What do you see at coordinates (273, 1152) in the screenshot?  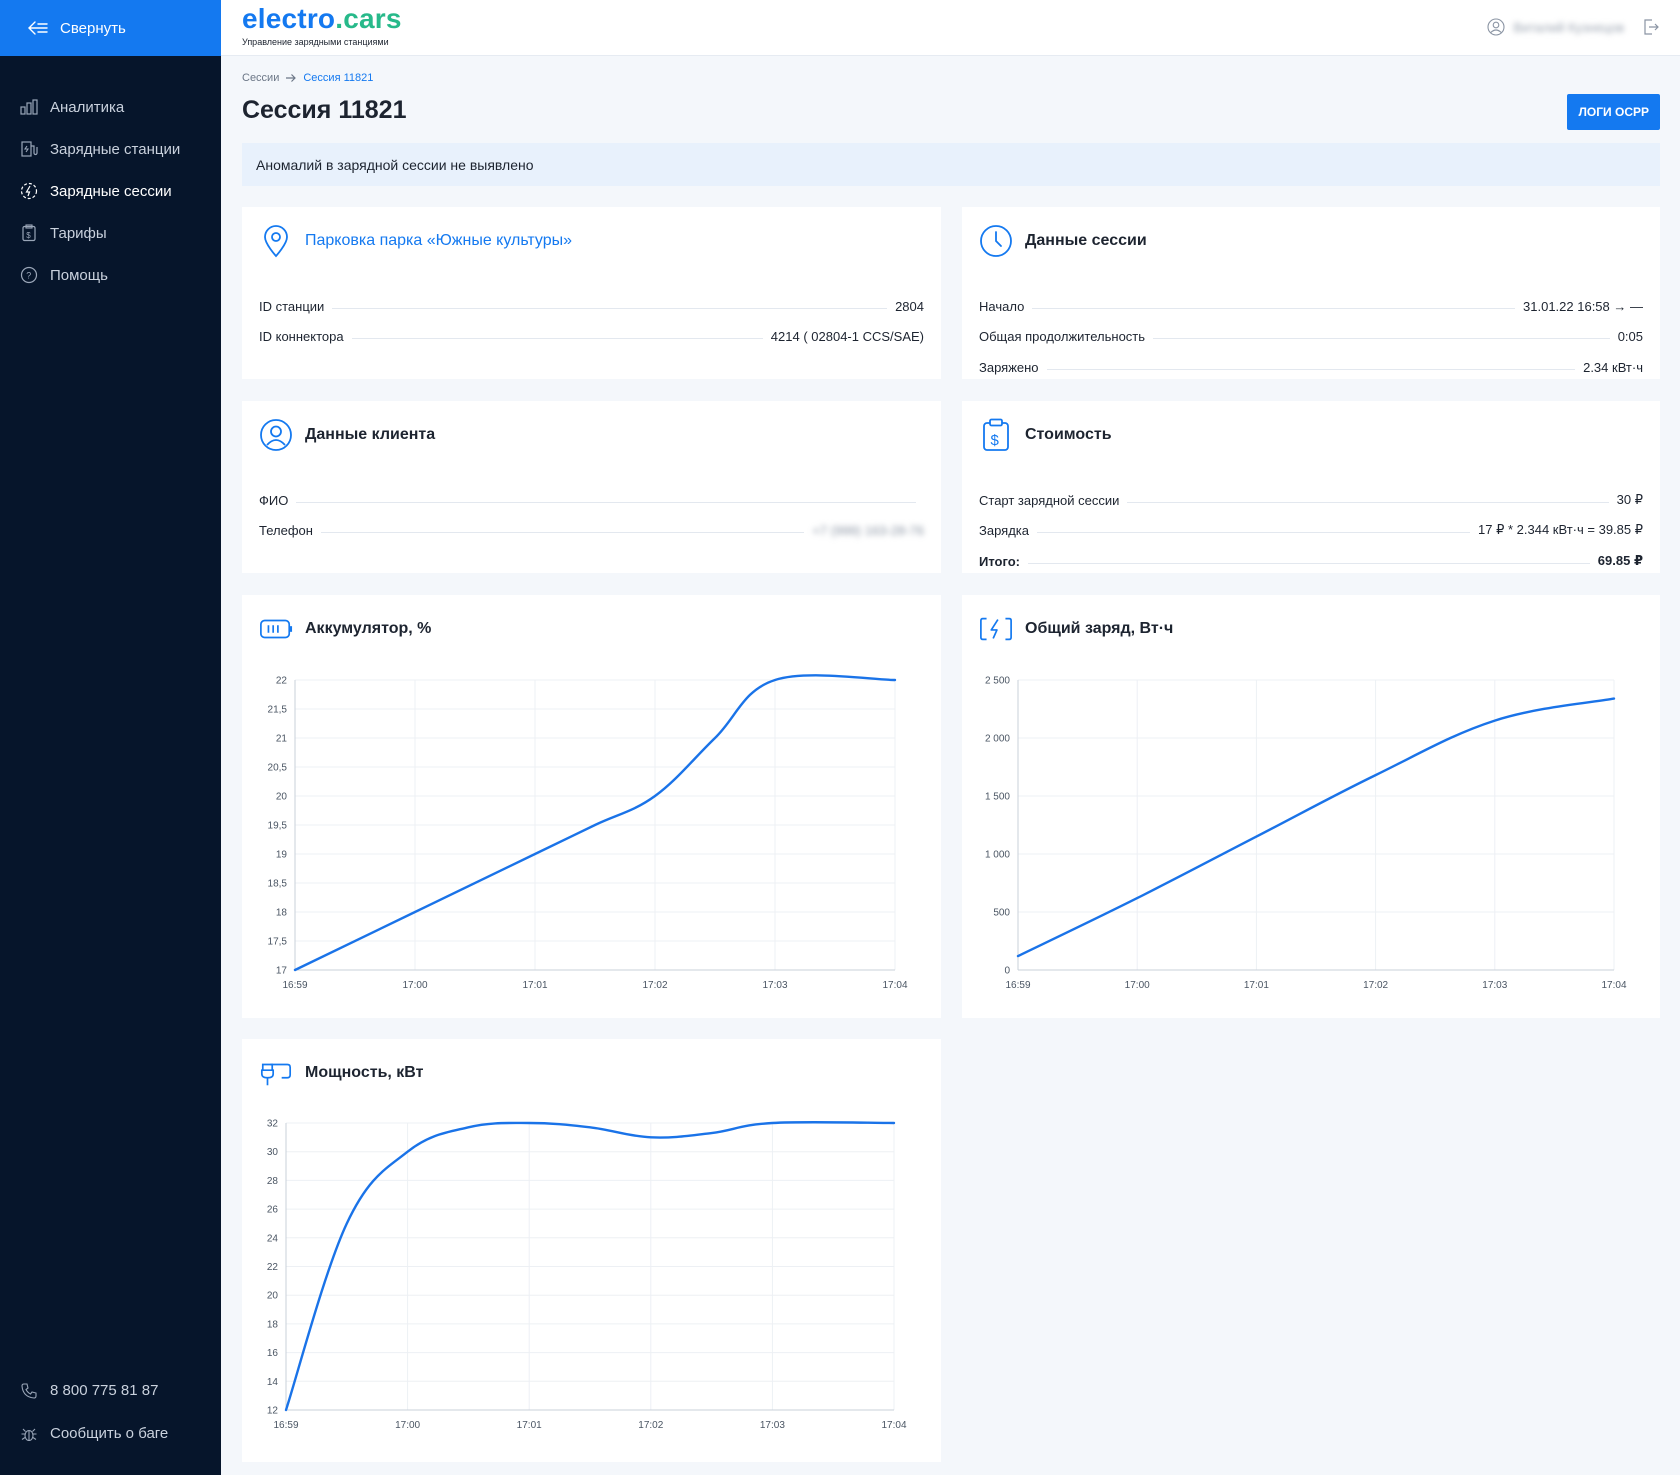 I see `y-tick-label: 30` at bounding box center [273, 1152].